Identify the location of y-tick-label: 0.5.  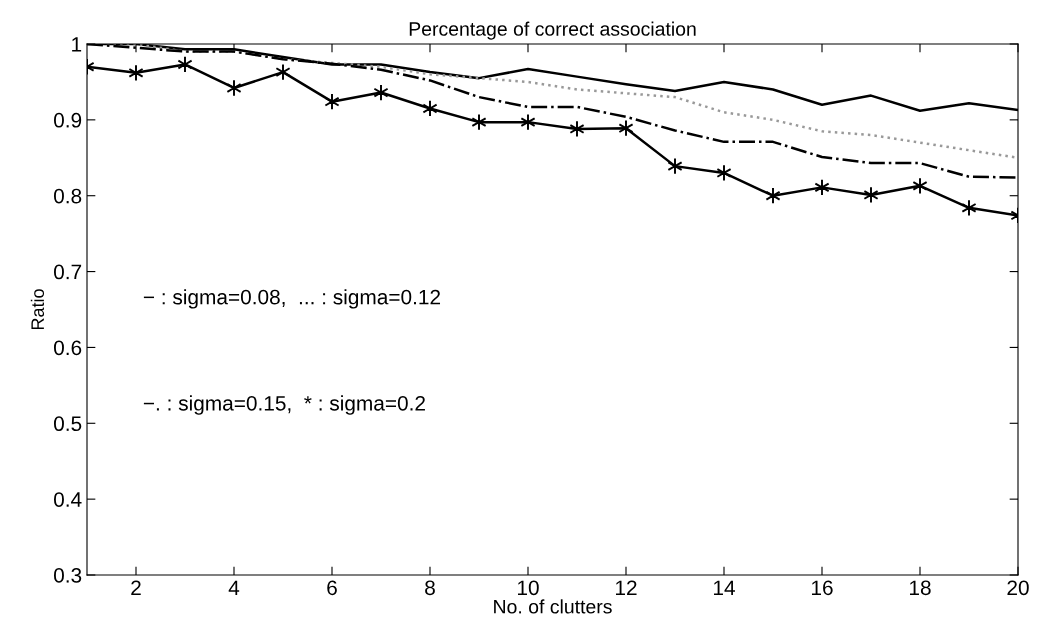
(67, 424).